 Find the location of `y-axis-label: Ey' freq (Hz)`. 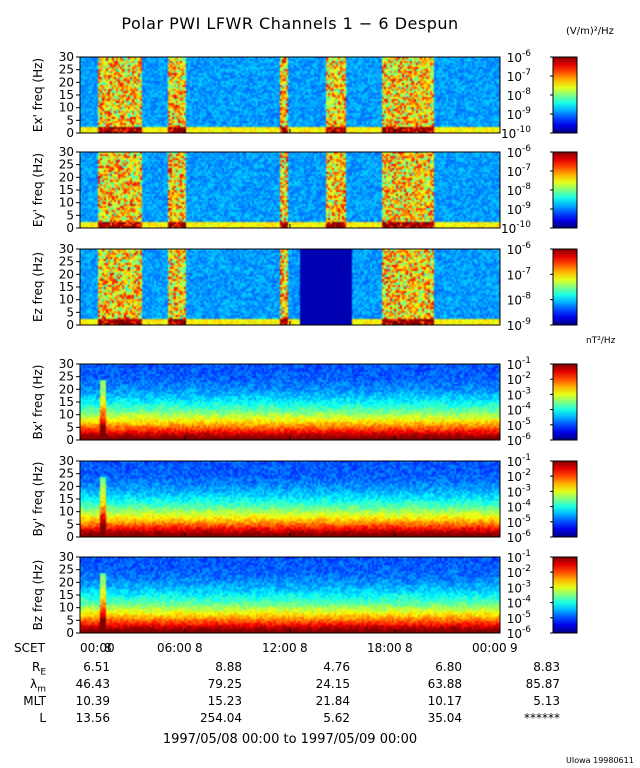

y-axis-label: Ey' freq (Hz) is located at coordinates (38, 190).